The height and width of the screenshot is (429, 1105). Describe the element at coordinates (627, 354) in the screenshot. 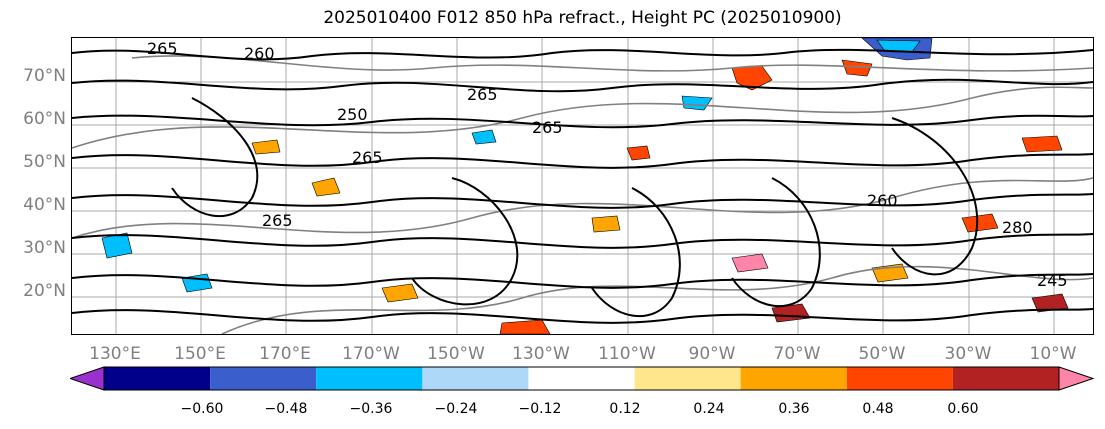

I see `lon-label-110w: 110°W` at that location.